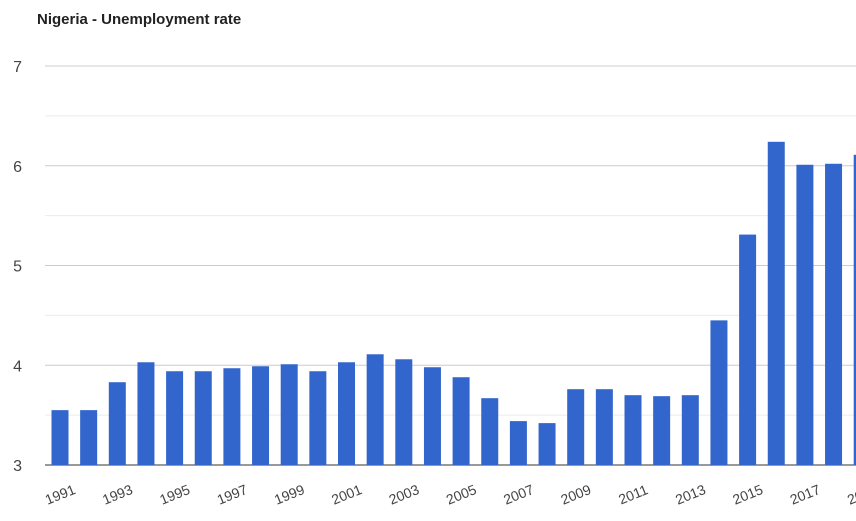 Image resolution: width=856 pixels, height=521 pixels. I want to click on y-tick-label: 3, so click(17, 466).